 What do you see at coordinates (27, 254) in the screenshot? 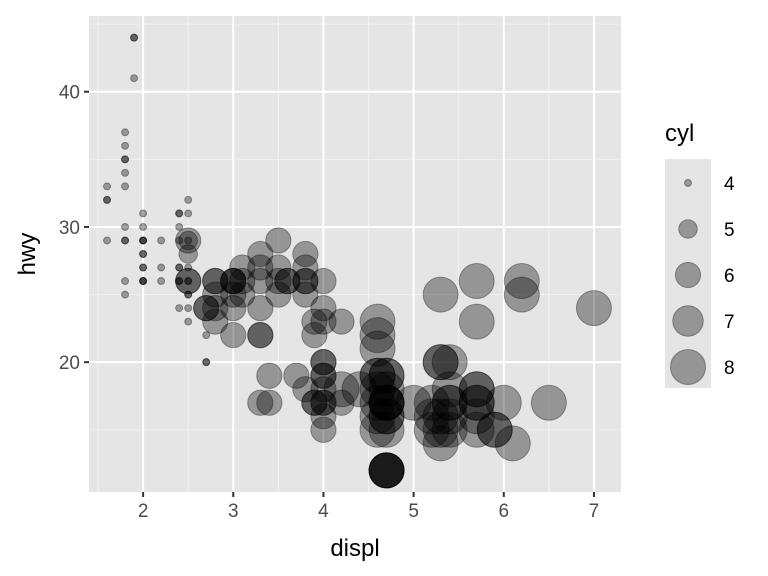
I see `y-axis-title: hwy` at bounding box center [27, 254].